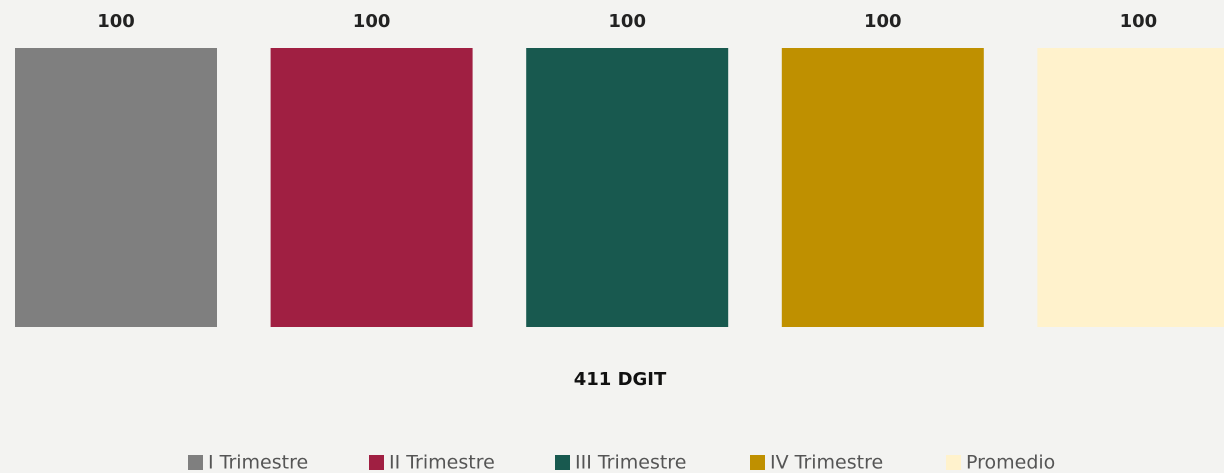 The width and height of the screenshot is (1224, 473). What do you see at coordinates (630, 462) in the screenshot?
I see `legend-label: III Trimestre` at bounding box center [630, 462].